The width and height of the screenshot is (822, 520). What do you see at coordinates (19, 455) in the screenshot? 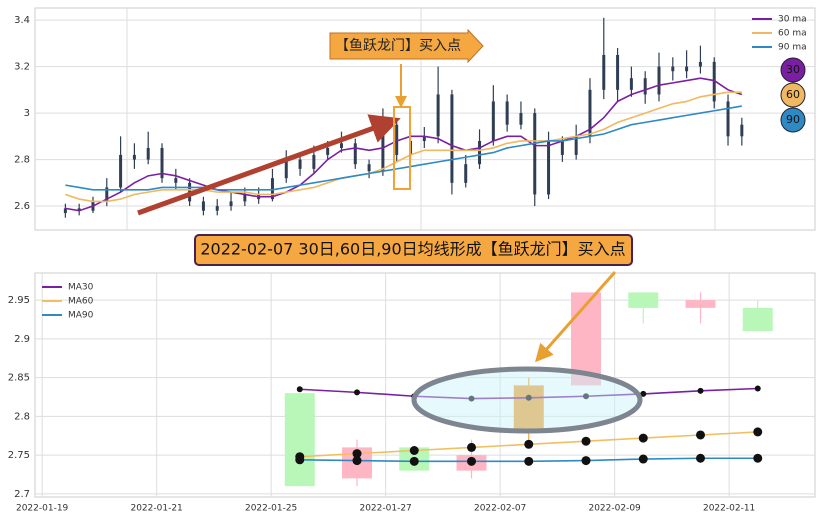
I see `y-tick-label: 2.75` at bounding box center [19, 455].